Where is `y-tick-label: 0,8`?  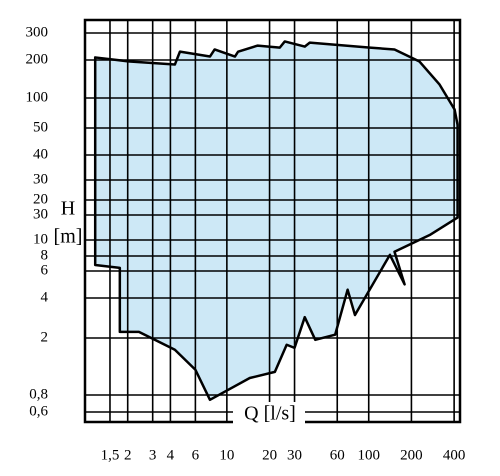
y-tick-label: 0,8 is located at coordinates (38, 394).